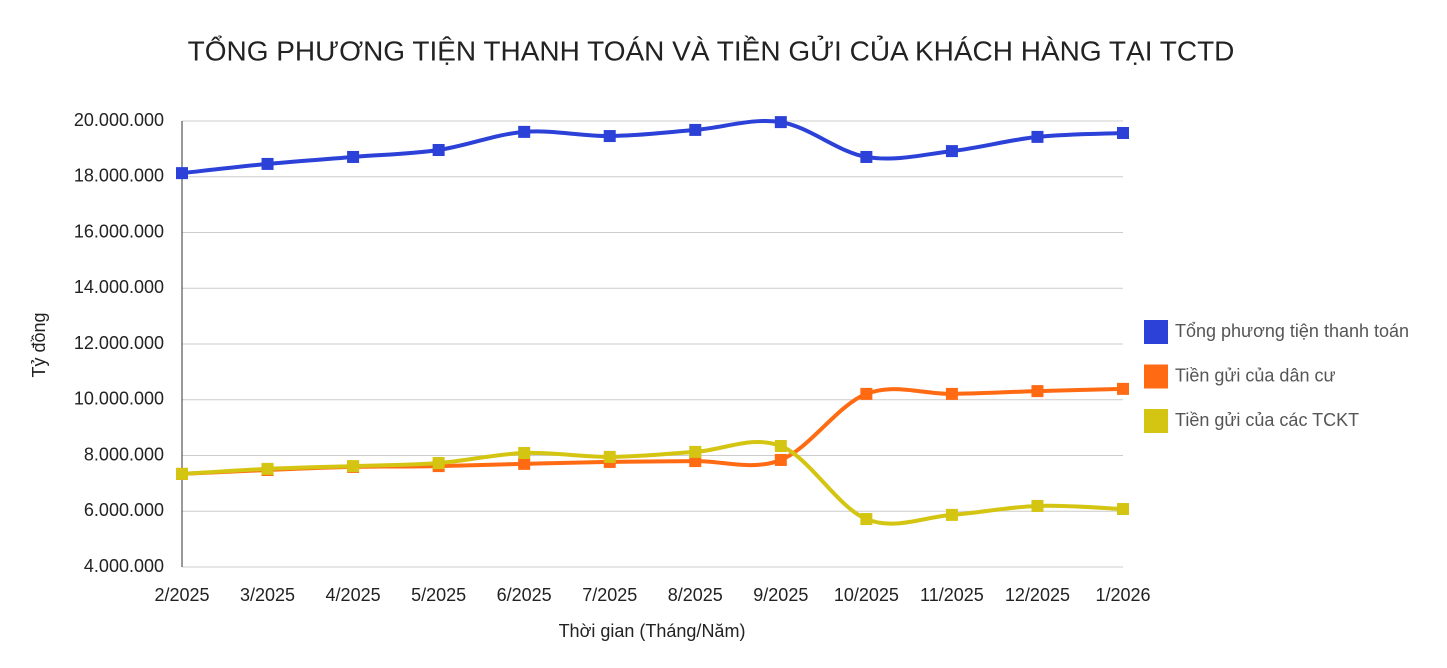 The height and width of the screenshot is (668, 1447). Describe the element at coordinates (124, 454) in the screenshot. I see `y-tick-label: 8.000.000` at that location.